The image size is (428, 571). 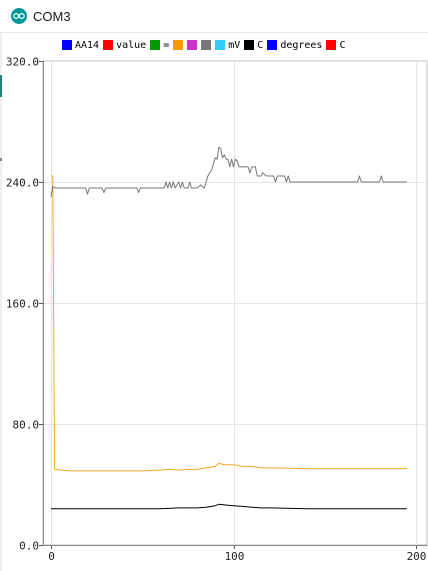 What do you see at coordinates (87, 45) in the screenshot?
I see `legend-label: AA14` at bounding box center [87, 45].